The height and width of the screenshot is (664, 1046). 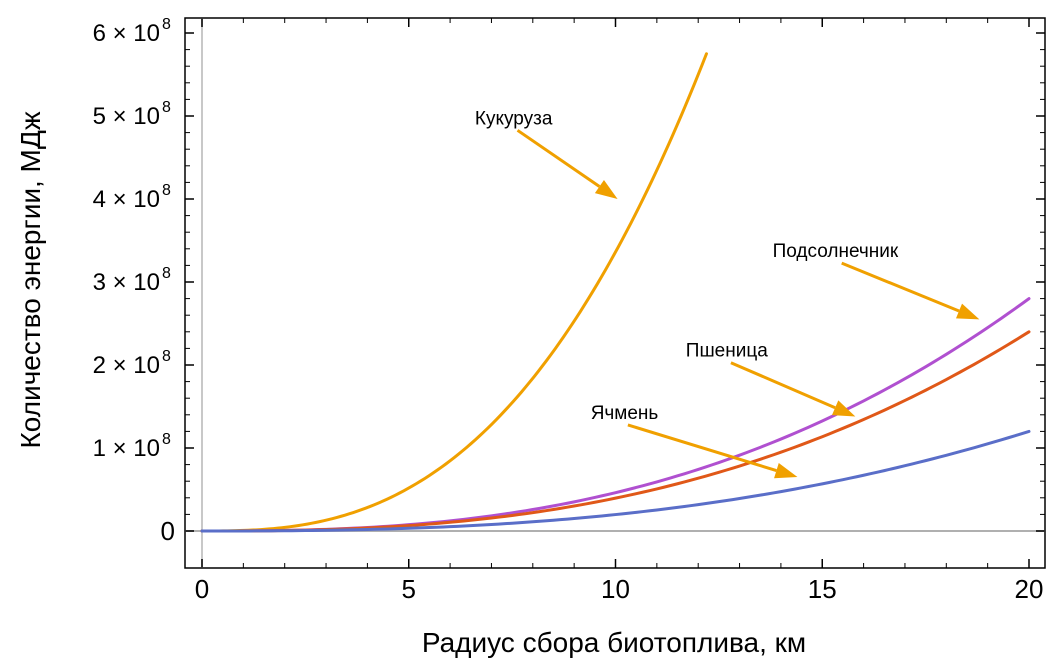 I want to click on y-tick-label: 0, so click(x=168, y=531).